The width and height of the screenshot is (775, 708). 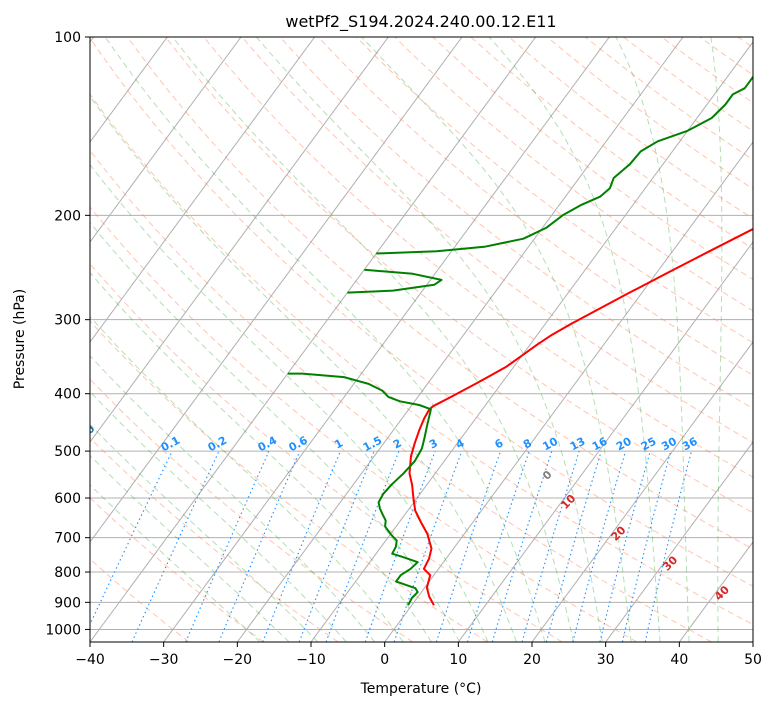 What do you see at coordinates (67, 539) in the screenshot?
I see `y-tick-label: 700` at bounding box center [67, 539].